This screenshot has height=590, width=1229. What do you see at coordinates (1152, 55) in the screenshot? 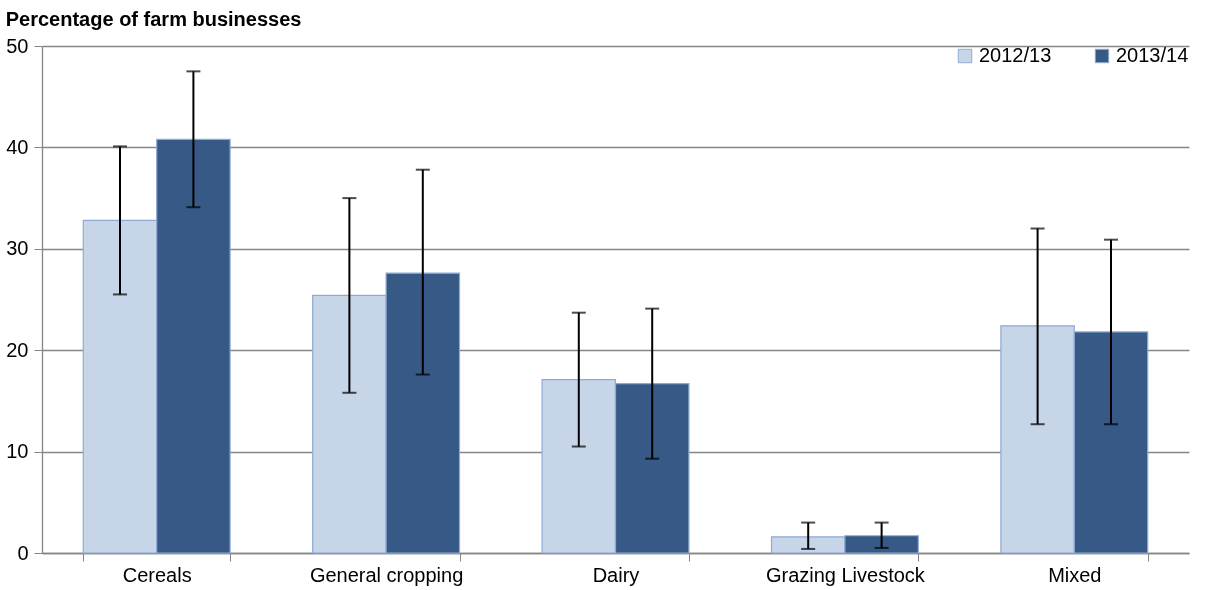
I see `legend-label: 2013/14` at bounding box center [1152, 55].